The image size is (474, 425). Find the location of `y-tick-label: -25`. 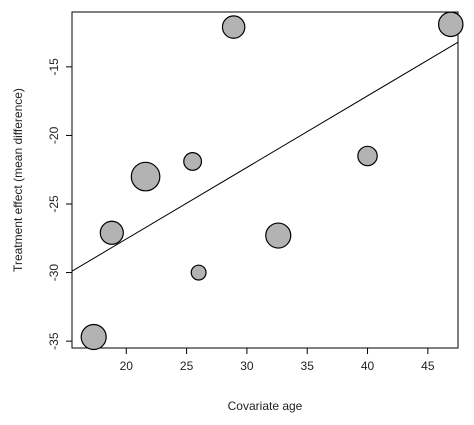

y-tick-label: -25 is located at coordinates (54, 204).